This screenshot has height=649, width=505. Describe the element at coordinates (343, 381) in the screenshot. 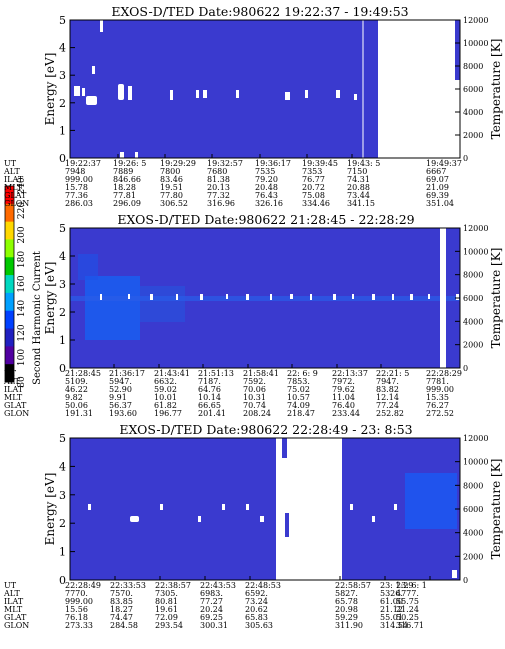

I see `table-cell: 7972.` at that location.